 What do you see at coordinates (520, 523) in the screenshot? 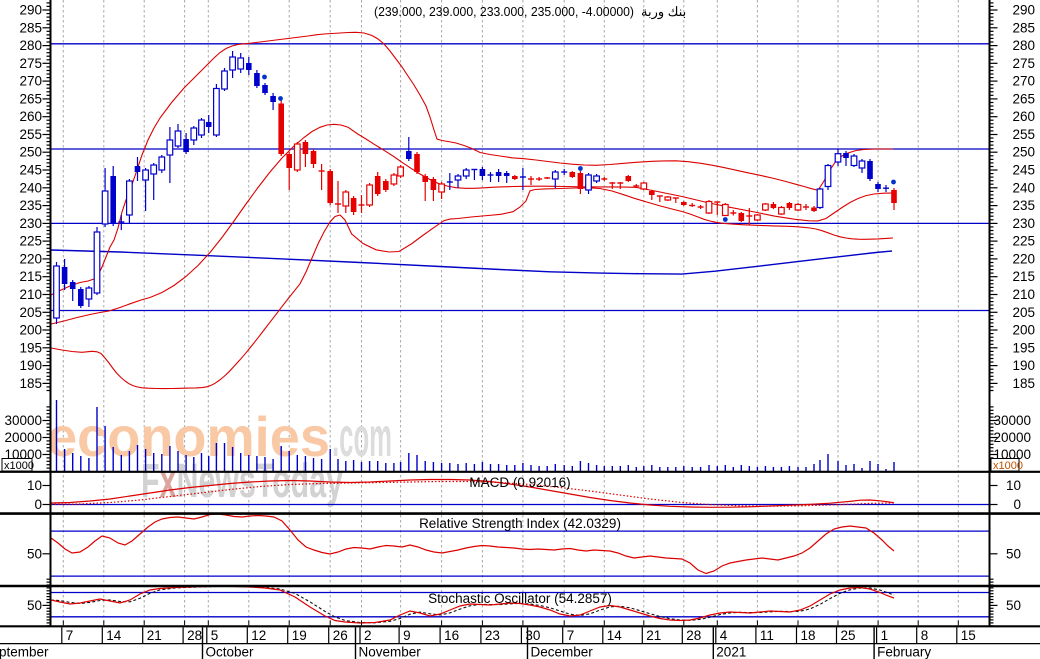
I see `svg-text:Relative Strength Index (42.03: Relative Strength Index (42.0329)` at bounding box center [520, 523].